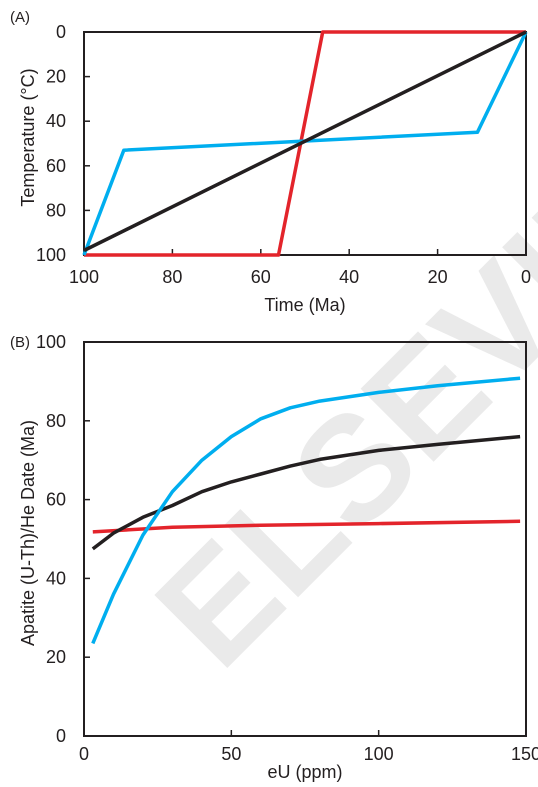  Describe the element at coordinates (28, 533) in the screenshot. I see `y-axis-title: Apatite (U-Th)/He Date (Ma)` at that location.